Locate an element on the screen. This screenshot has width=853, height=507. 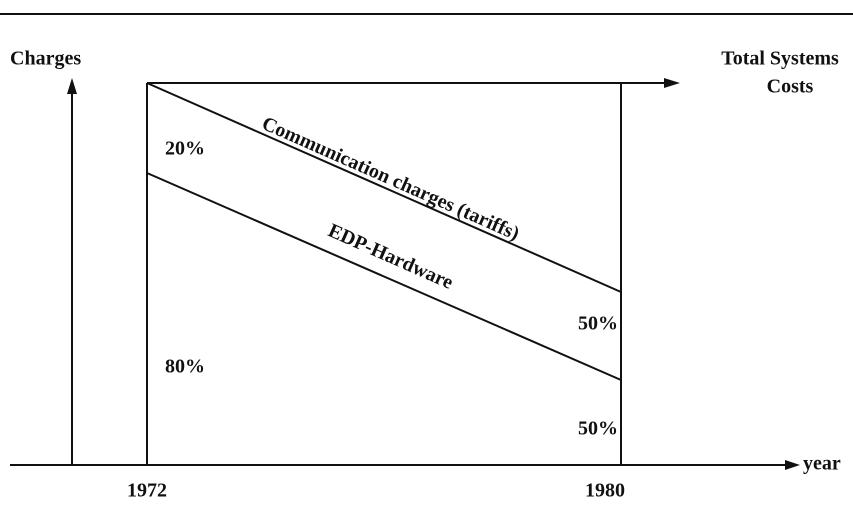
y-label: Charges is located at coordinates (45, 59).